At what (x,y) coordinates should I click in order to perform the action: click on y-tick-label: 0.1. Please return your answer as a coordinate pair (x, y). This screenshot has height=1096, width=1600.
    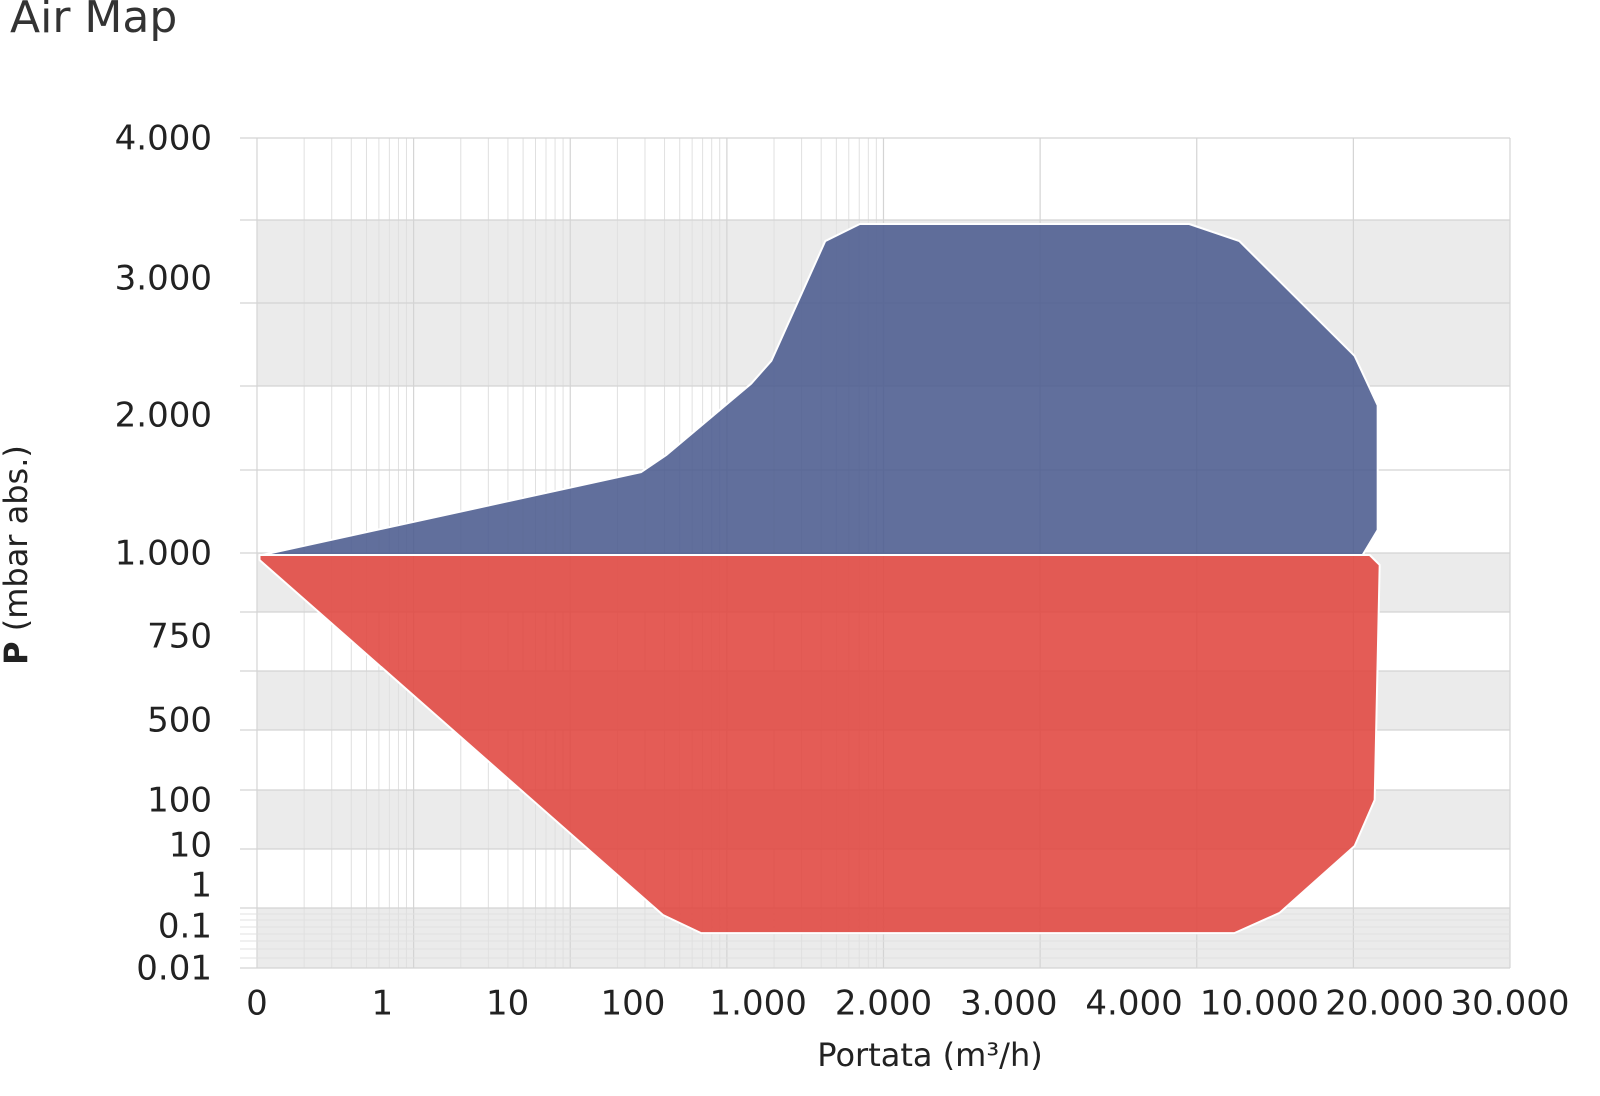
    Looking at the image, I should click on (185, 927).